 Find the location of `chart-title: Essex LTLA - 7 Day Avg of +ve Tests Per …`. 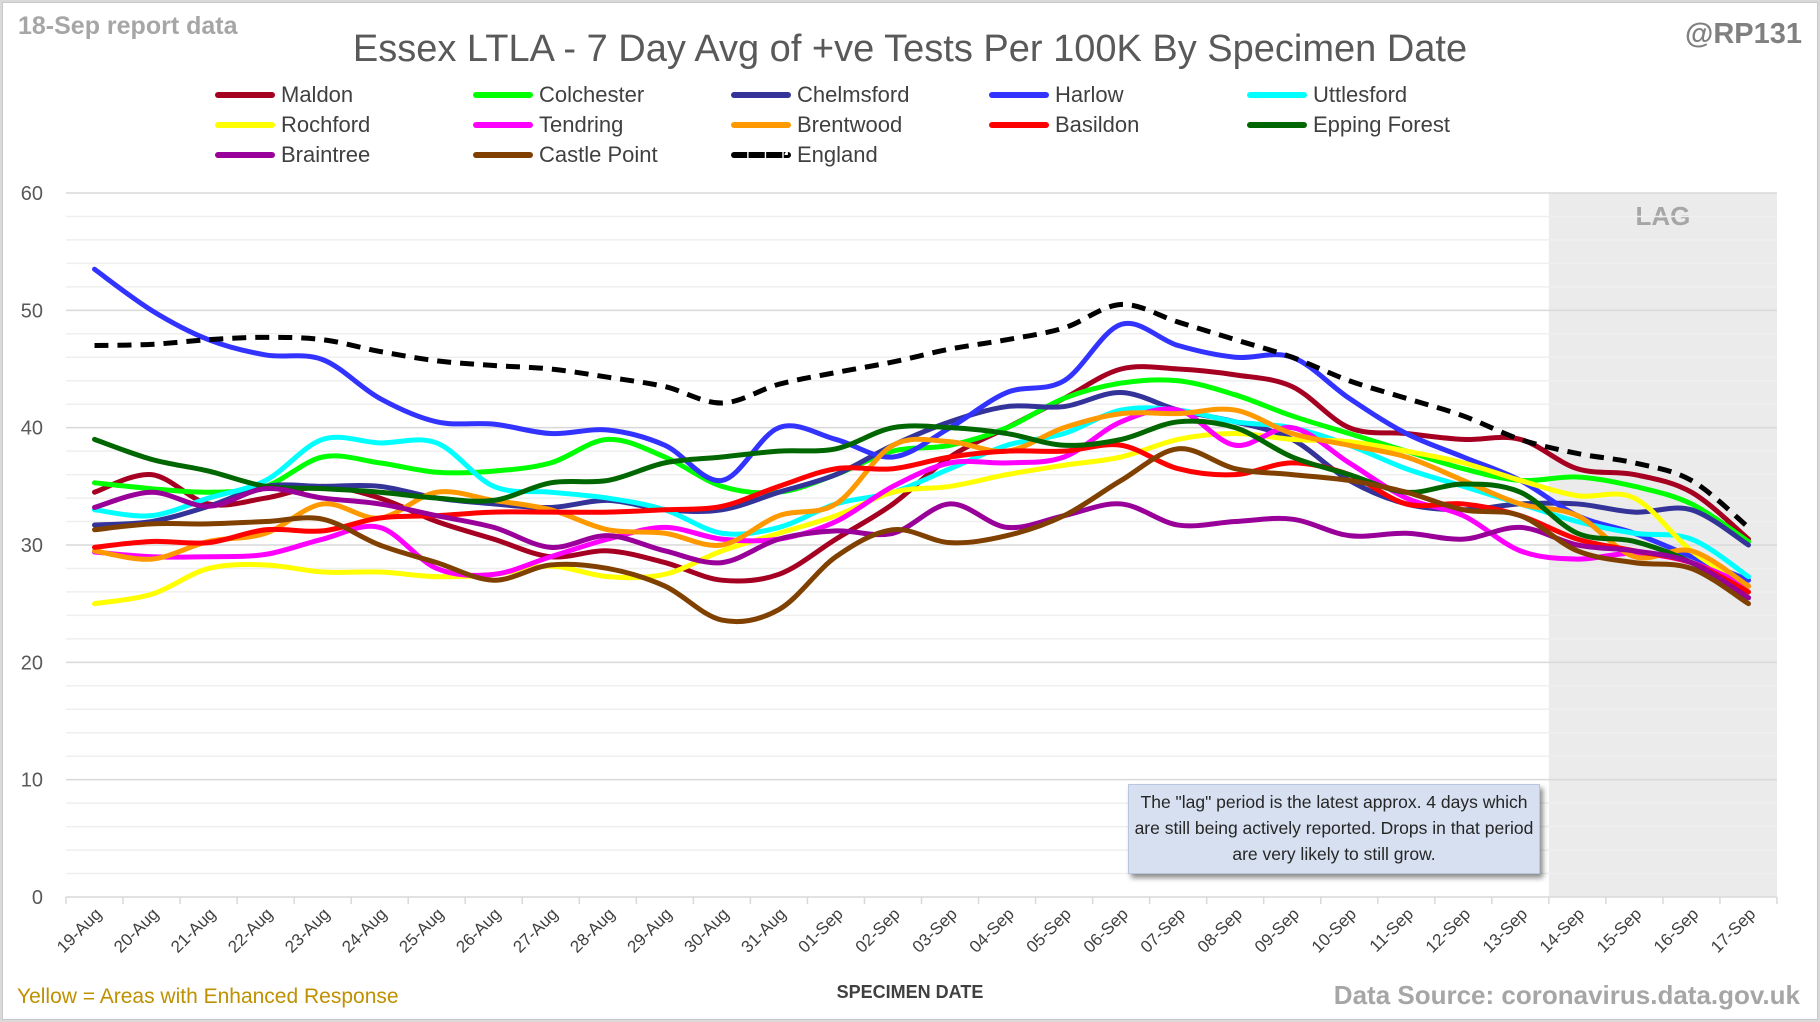

chart-title: Essex LTLA - 7 Day Avg of +ve Tests Per … is located at coordinates (910, 49).